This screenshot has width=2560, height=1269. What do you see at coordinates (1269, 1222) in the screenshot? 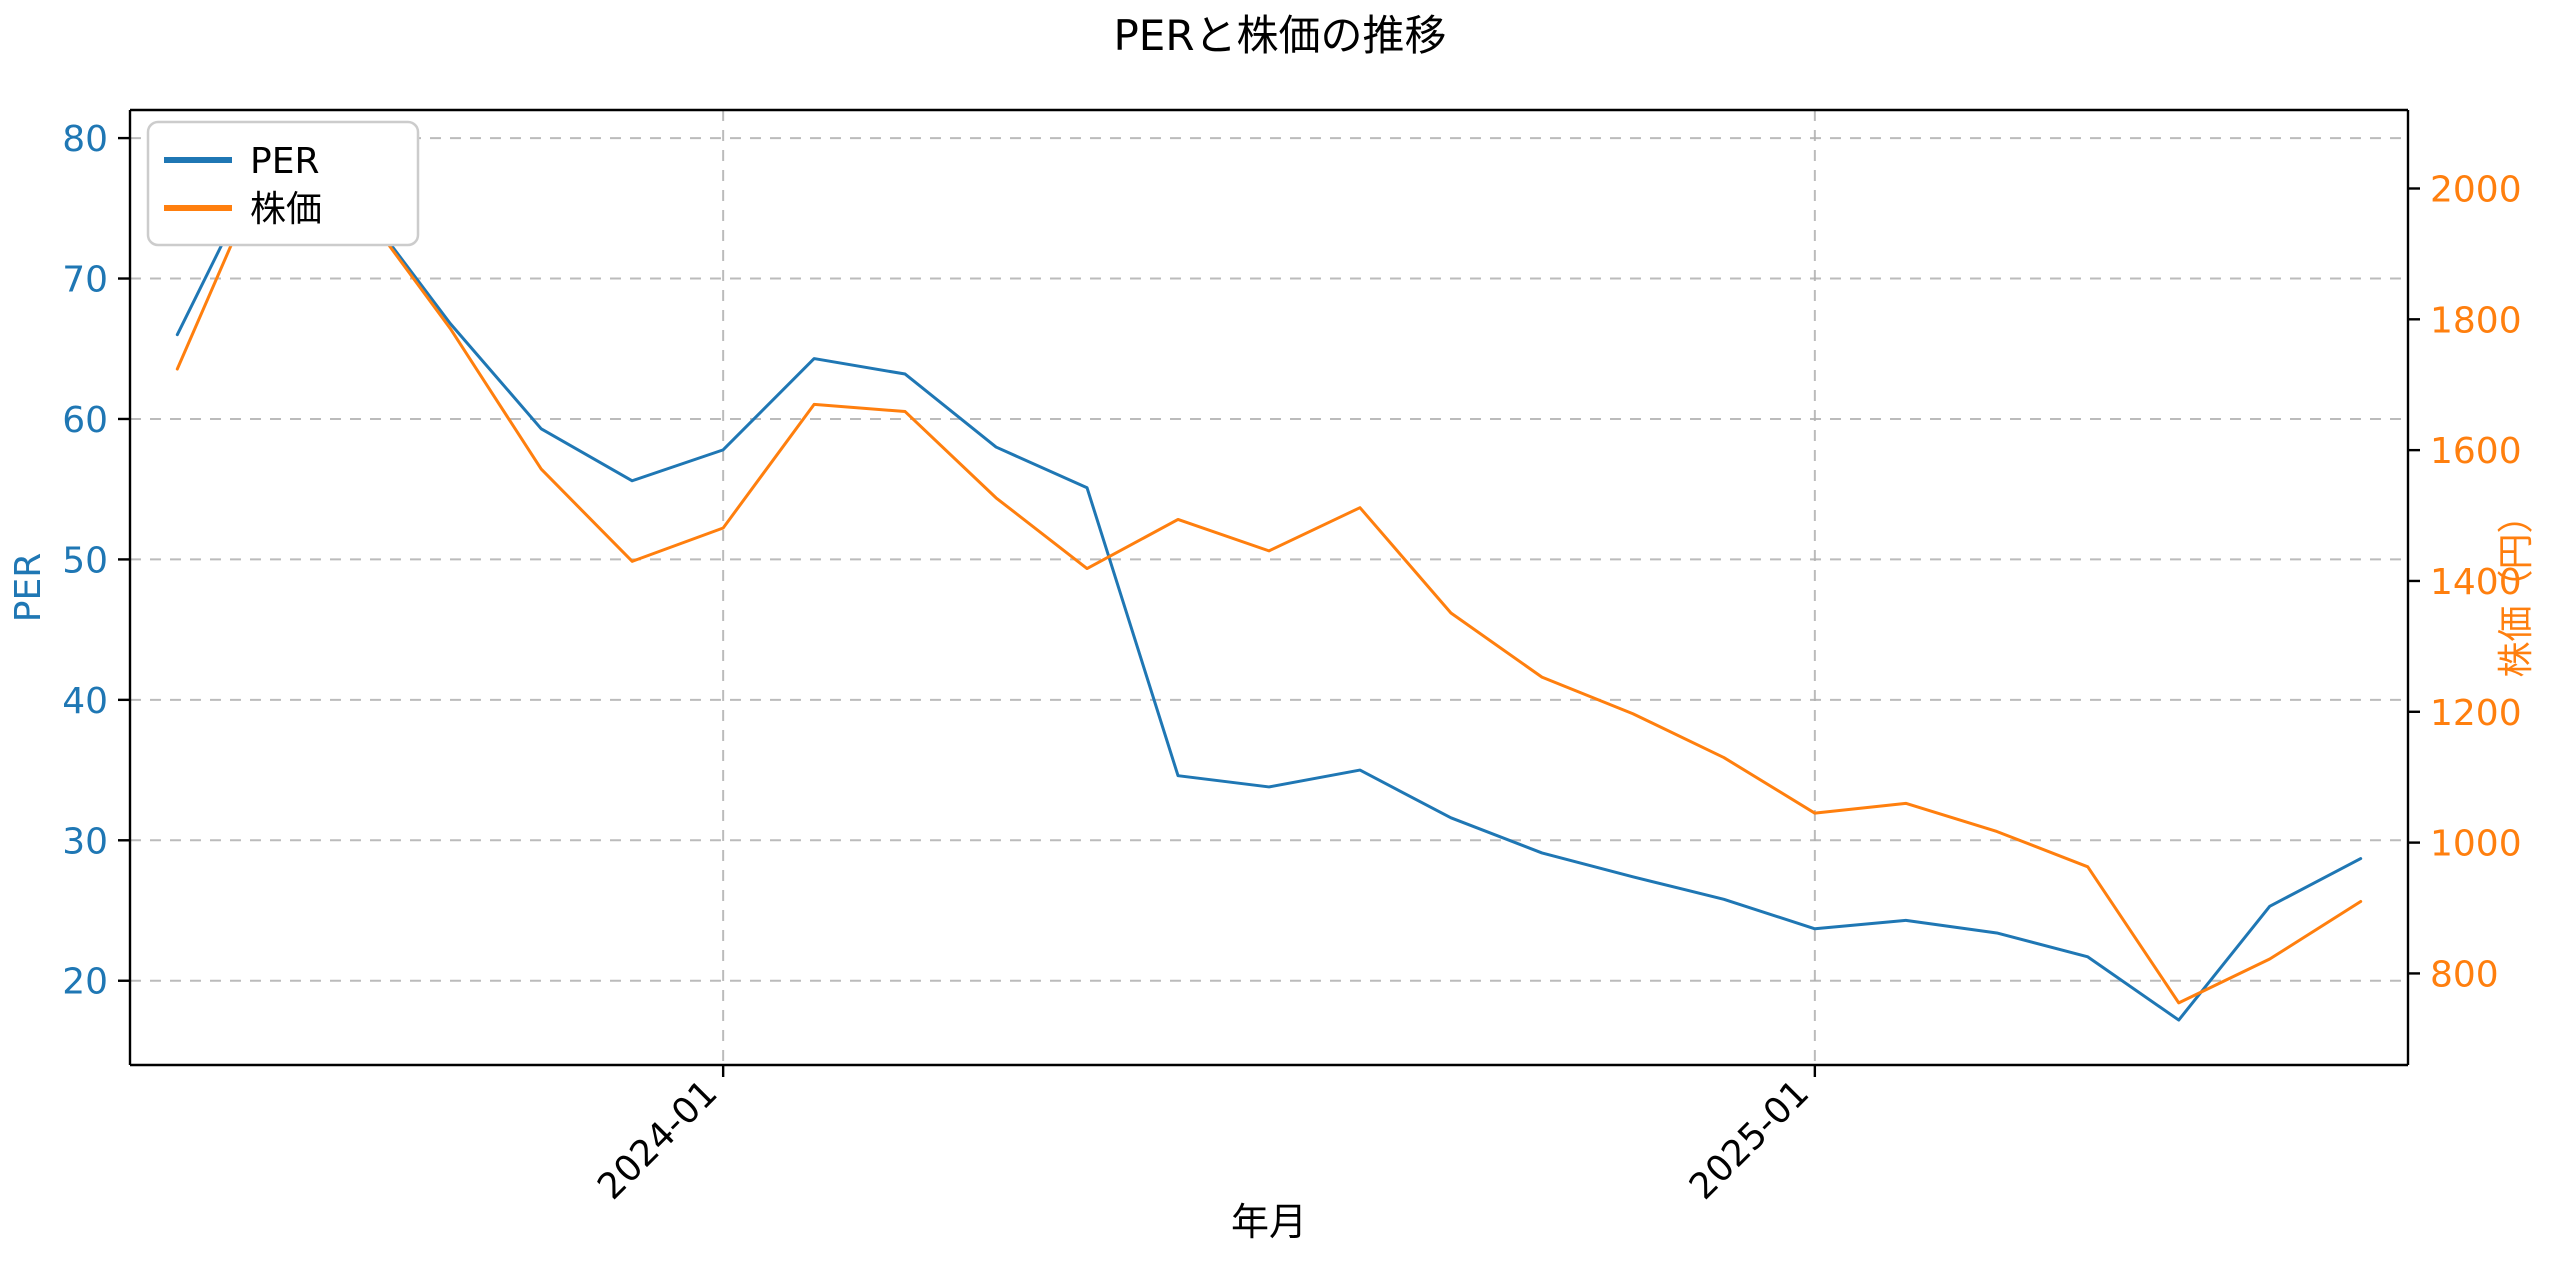
I see `x-axis-label: 年月` at bounding box center [1269, 1222].